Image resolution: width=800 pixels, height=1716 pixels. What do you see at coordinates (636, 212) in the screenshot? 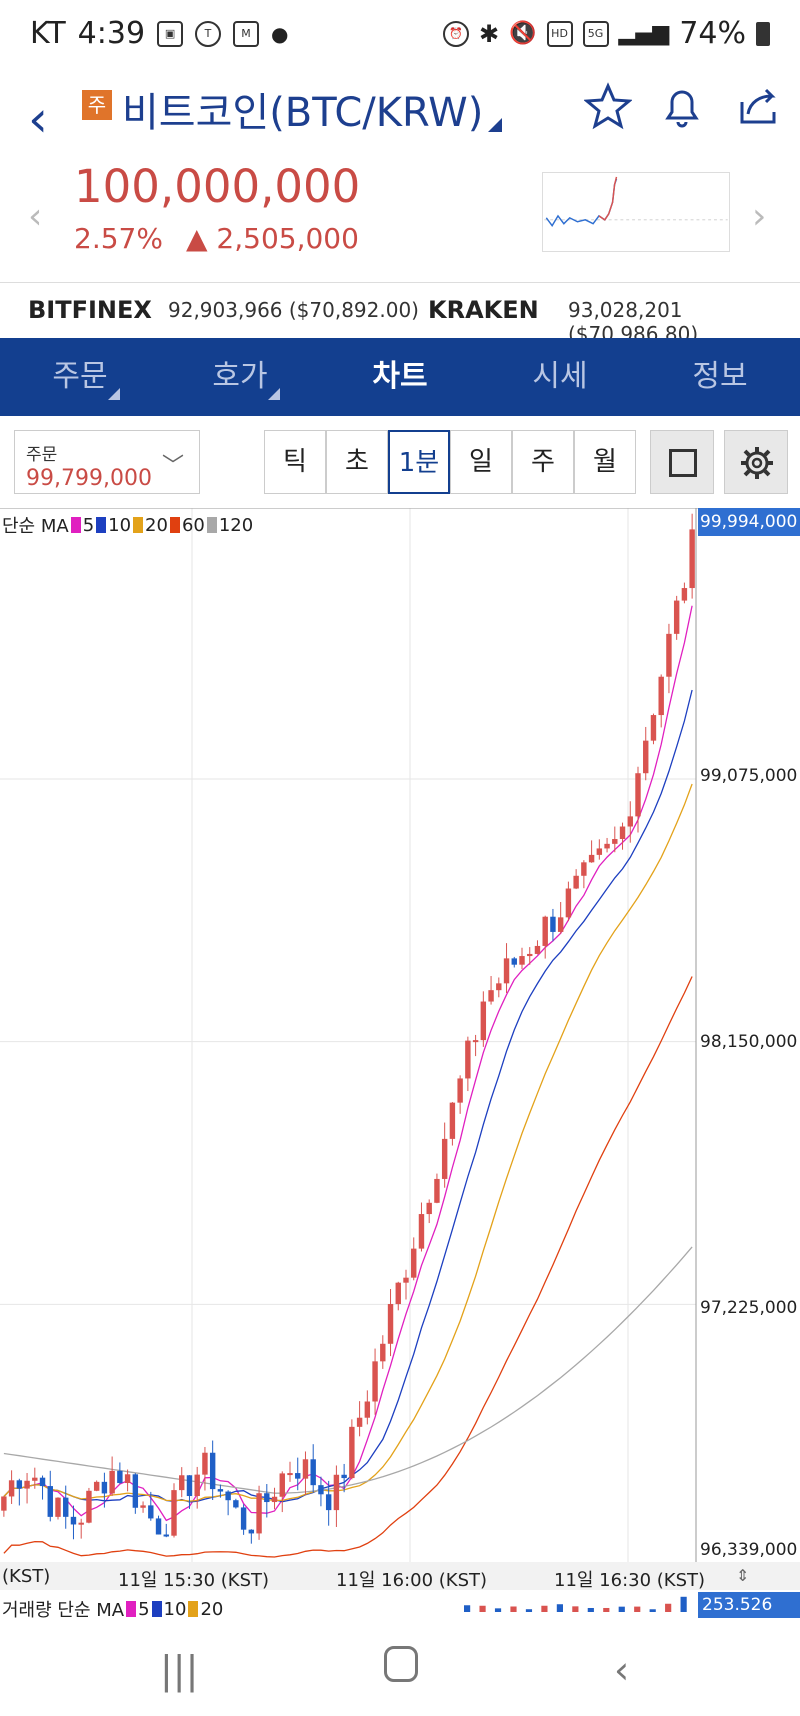
I see `mini-chart` at bounding box center [636, 212].